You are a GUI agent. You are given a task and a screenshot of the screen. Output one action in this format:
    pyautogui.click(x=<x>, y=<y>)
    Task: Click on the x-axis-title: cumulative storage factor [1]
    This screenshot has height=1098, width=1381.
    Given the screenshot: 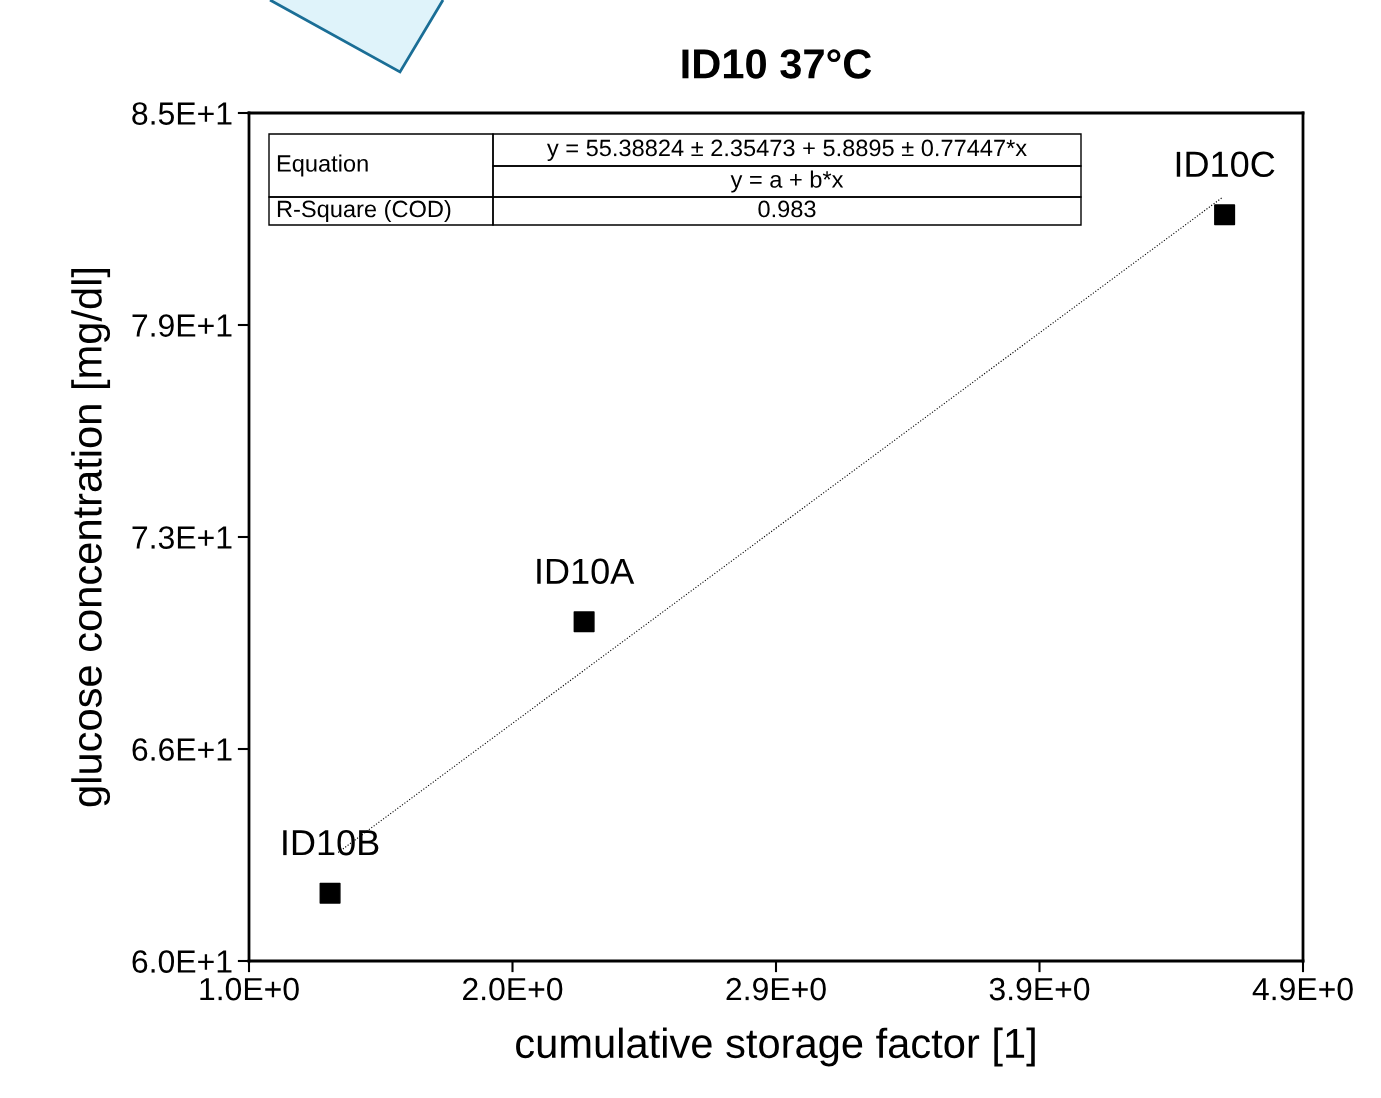 What is the action you would take?
    pyautogui.click(x=775, y=1047)
    